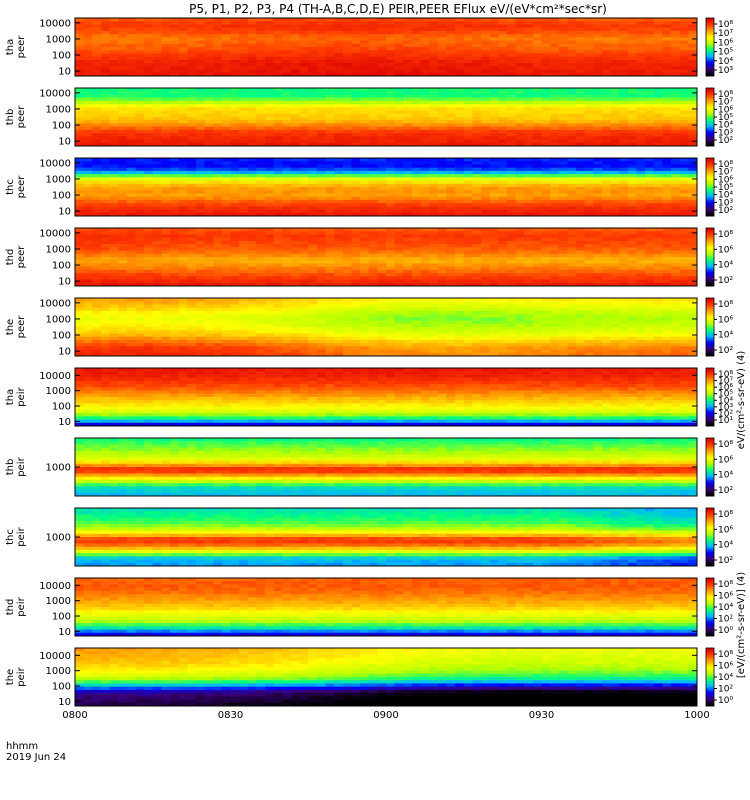 The height and width of the screenshot is (800, 750). Describe the element at coordinates (725, 53) in the screenshot. I see `colorbar-tick-label: 10⁵` at that location.